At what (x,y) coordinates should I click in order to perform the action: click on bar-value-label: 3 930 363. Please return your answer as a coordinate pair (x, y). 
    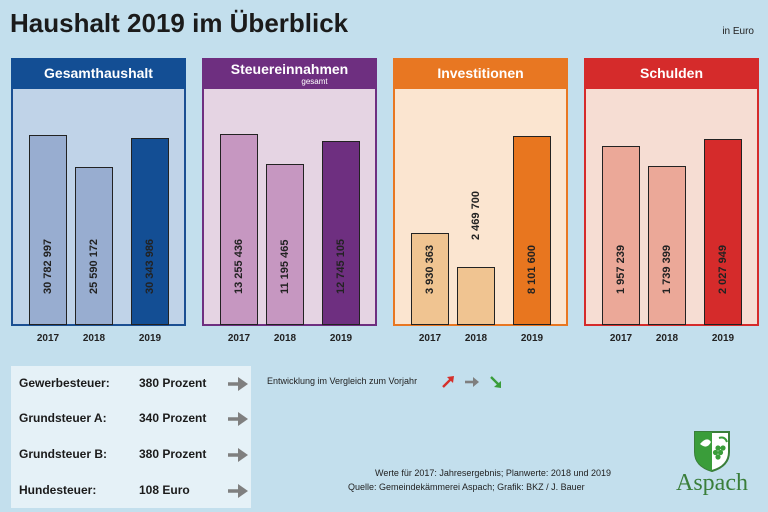
    Looking at the image, I should click on (430, 269).